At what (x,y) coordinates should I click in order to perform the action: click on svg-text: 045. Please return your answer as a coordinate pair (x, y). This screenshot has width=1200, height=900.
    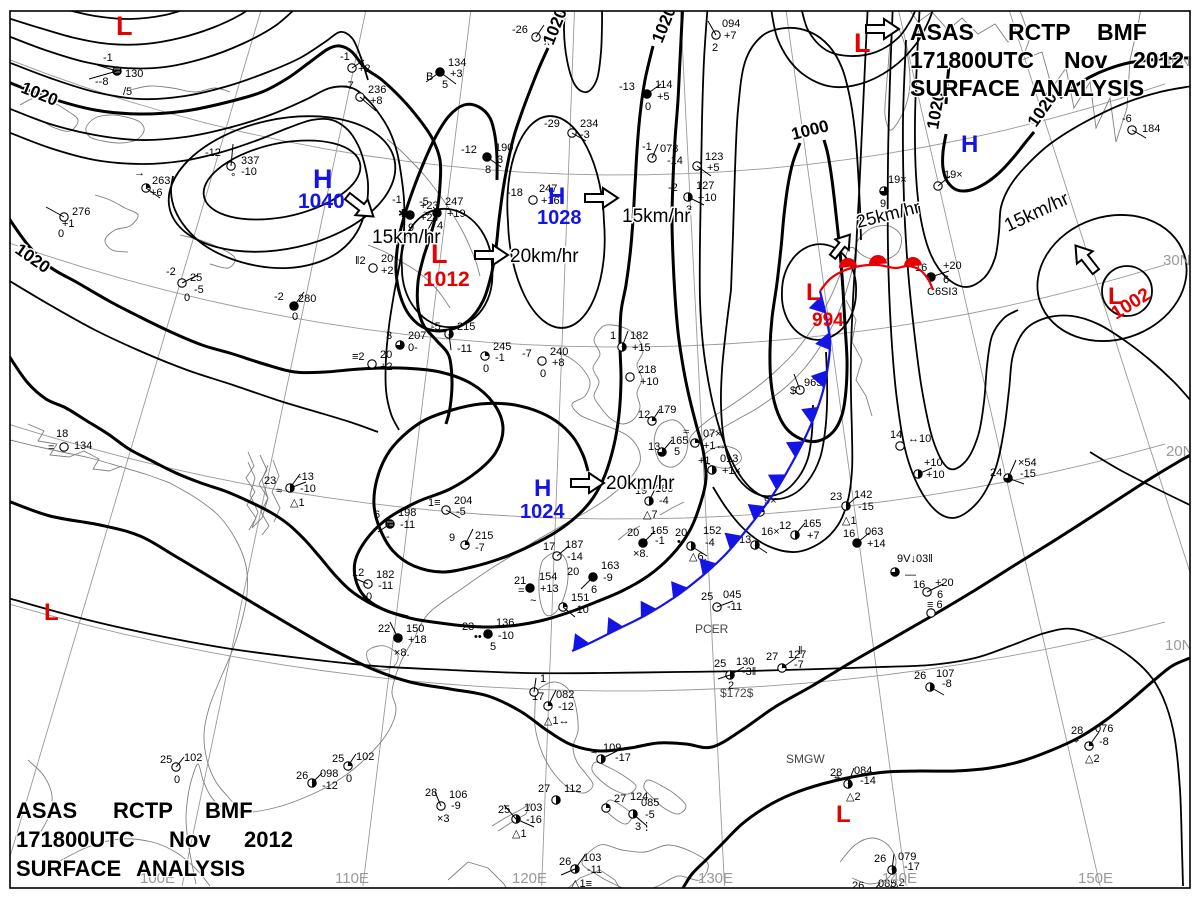
    Looking at the image, I should click on (732, 595).